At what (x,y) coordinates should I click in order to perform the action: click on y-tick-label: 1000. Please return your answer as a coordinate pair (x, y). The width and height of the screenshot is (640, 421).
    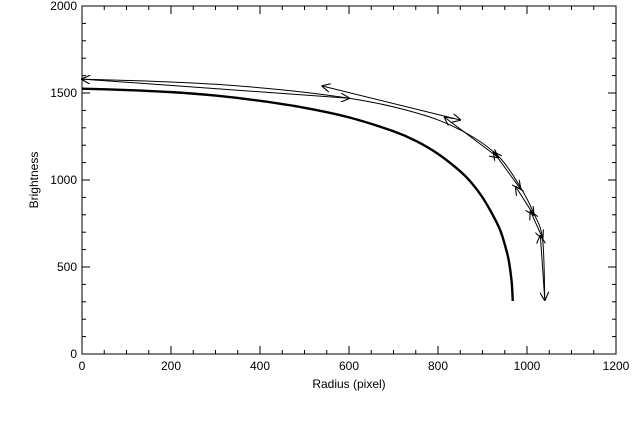
    Looking at the image, I should click on (63, 180).